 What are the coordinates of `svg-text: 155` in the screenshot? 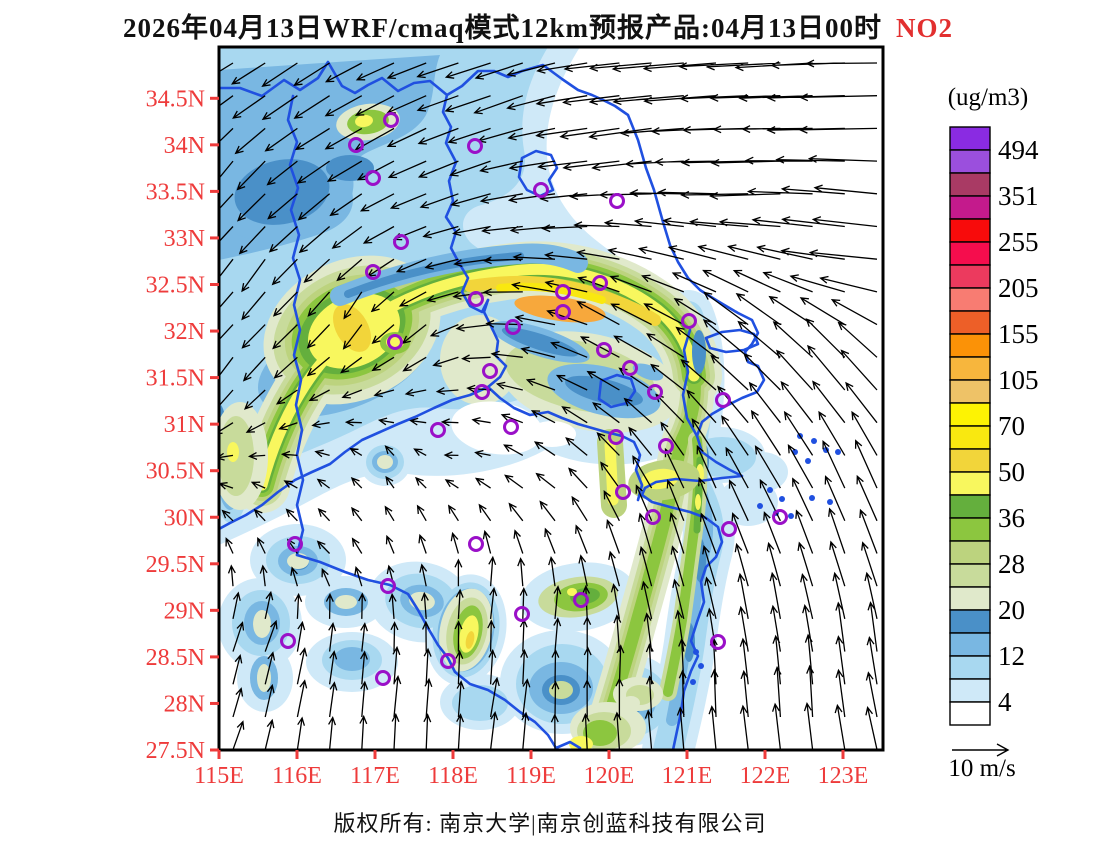 It's located at (1018, 334).